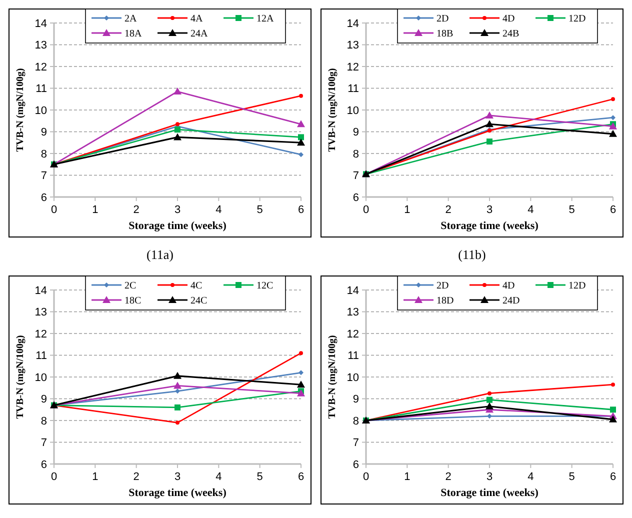 This screenshot has height=518, width=632. Describe the element at coordinates (133, 34) in the screenshot. I see `legend-label: 18A` at that location.